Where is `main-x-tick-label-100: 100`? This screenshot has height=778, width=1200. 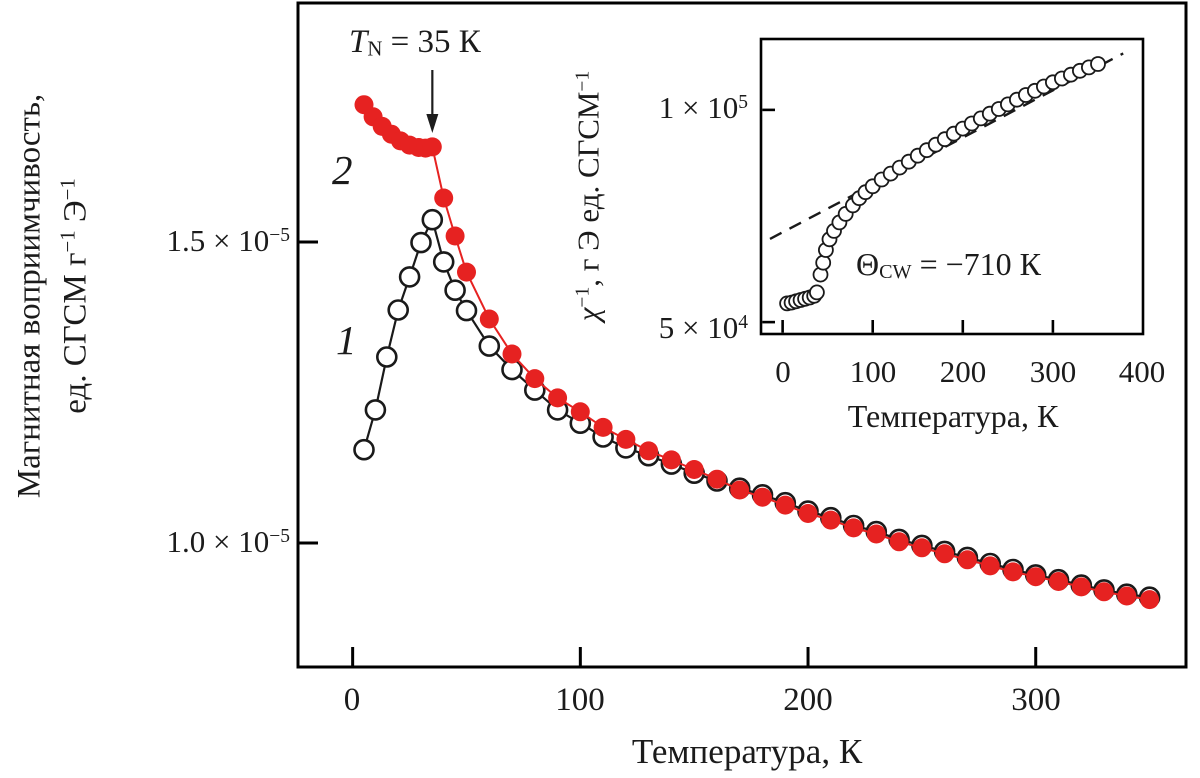 main-x-tick-label-100: 100 is located at coordinates (580, 700).